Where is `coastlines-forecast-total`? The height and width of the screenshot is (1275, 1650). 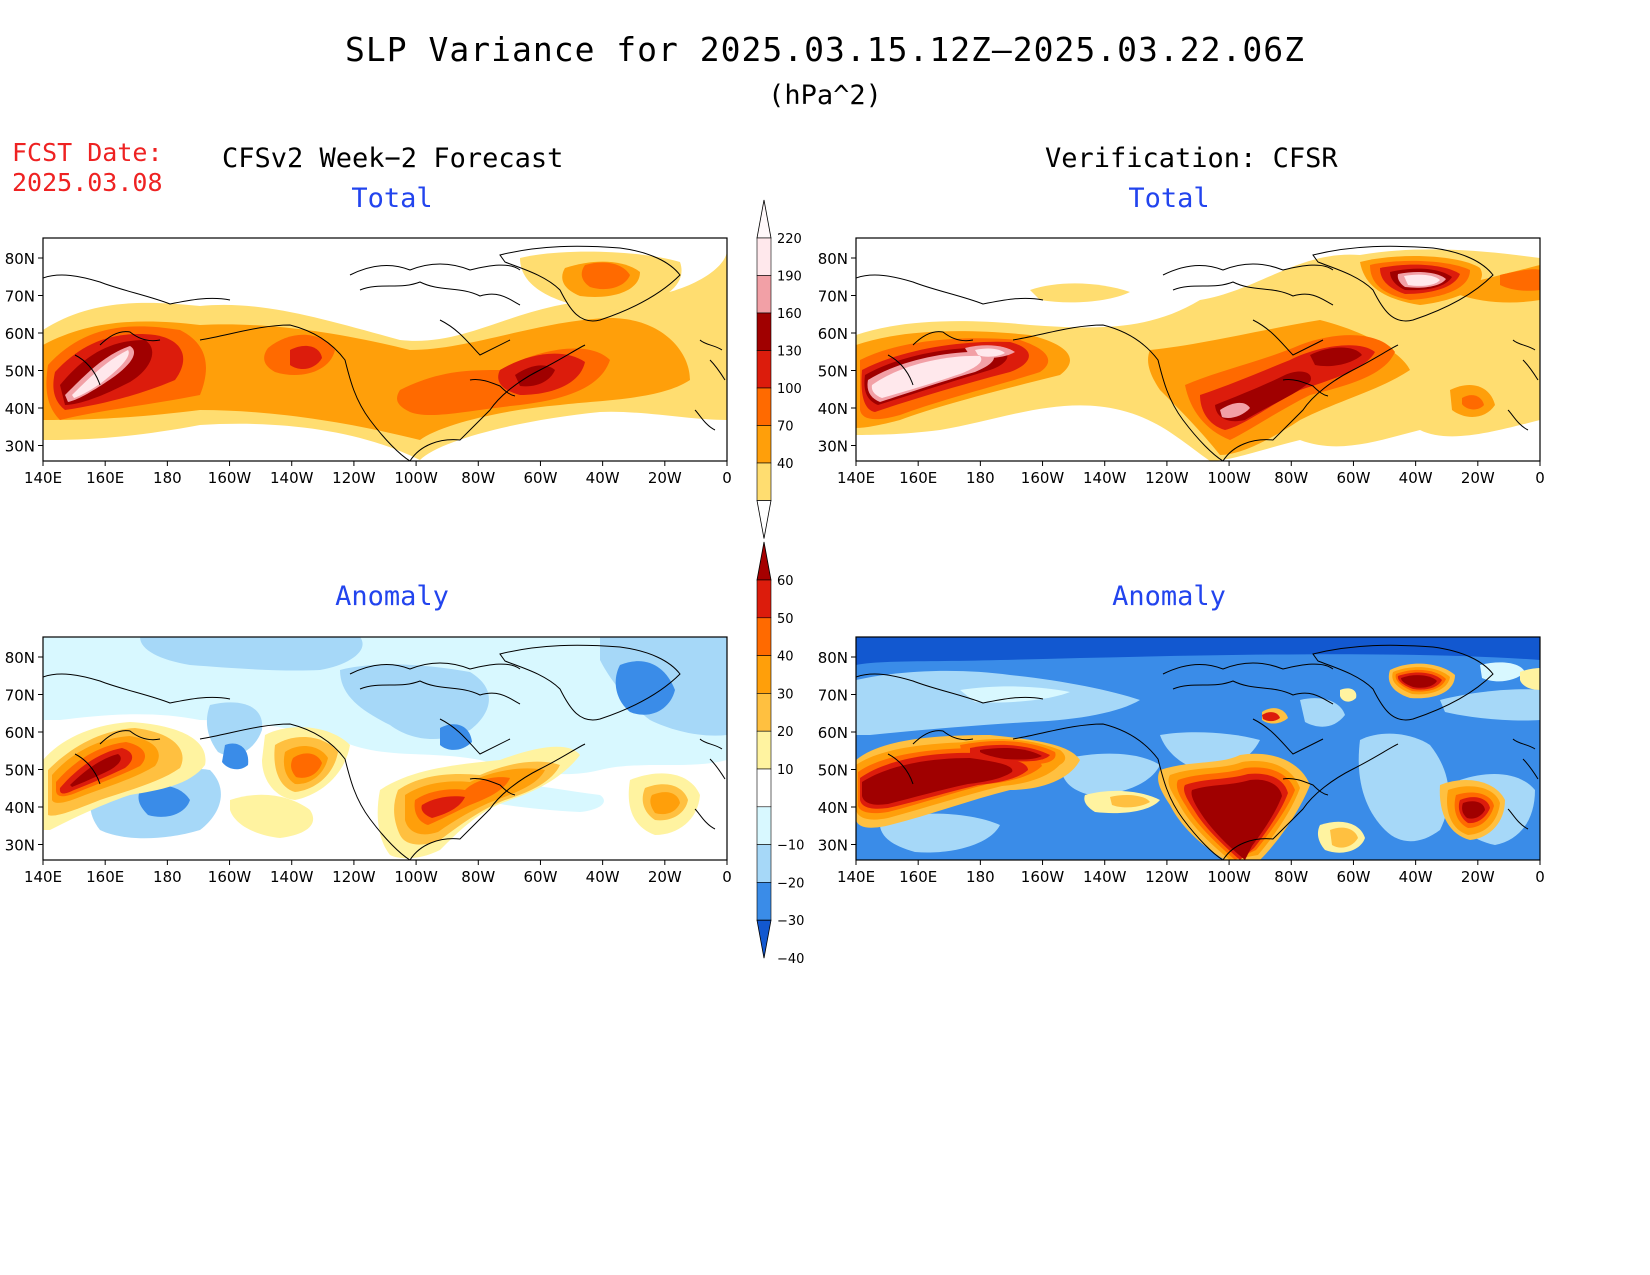
coastlines-forecast-total is located at coordinates (384, 353).